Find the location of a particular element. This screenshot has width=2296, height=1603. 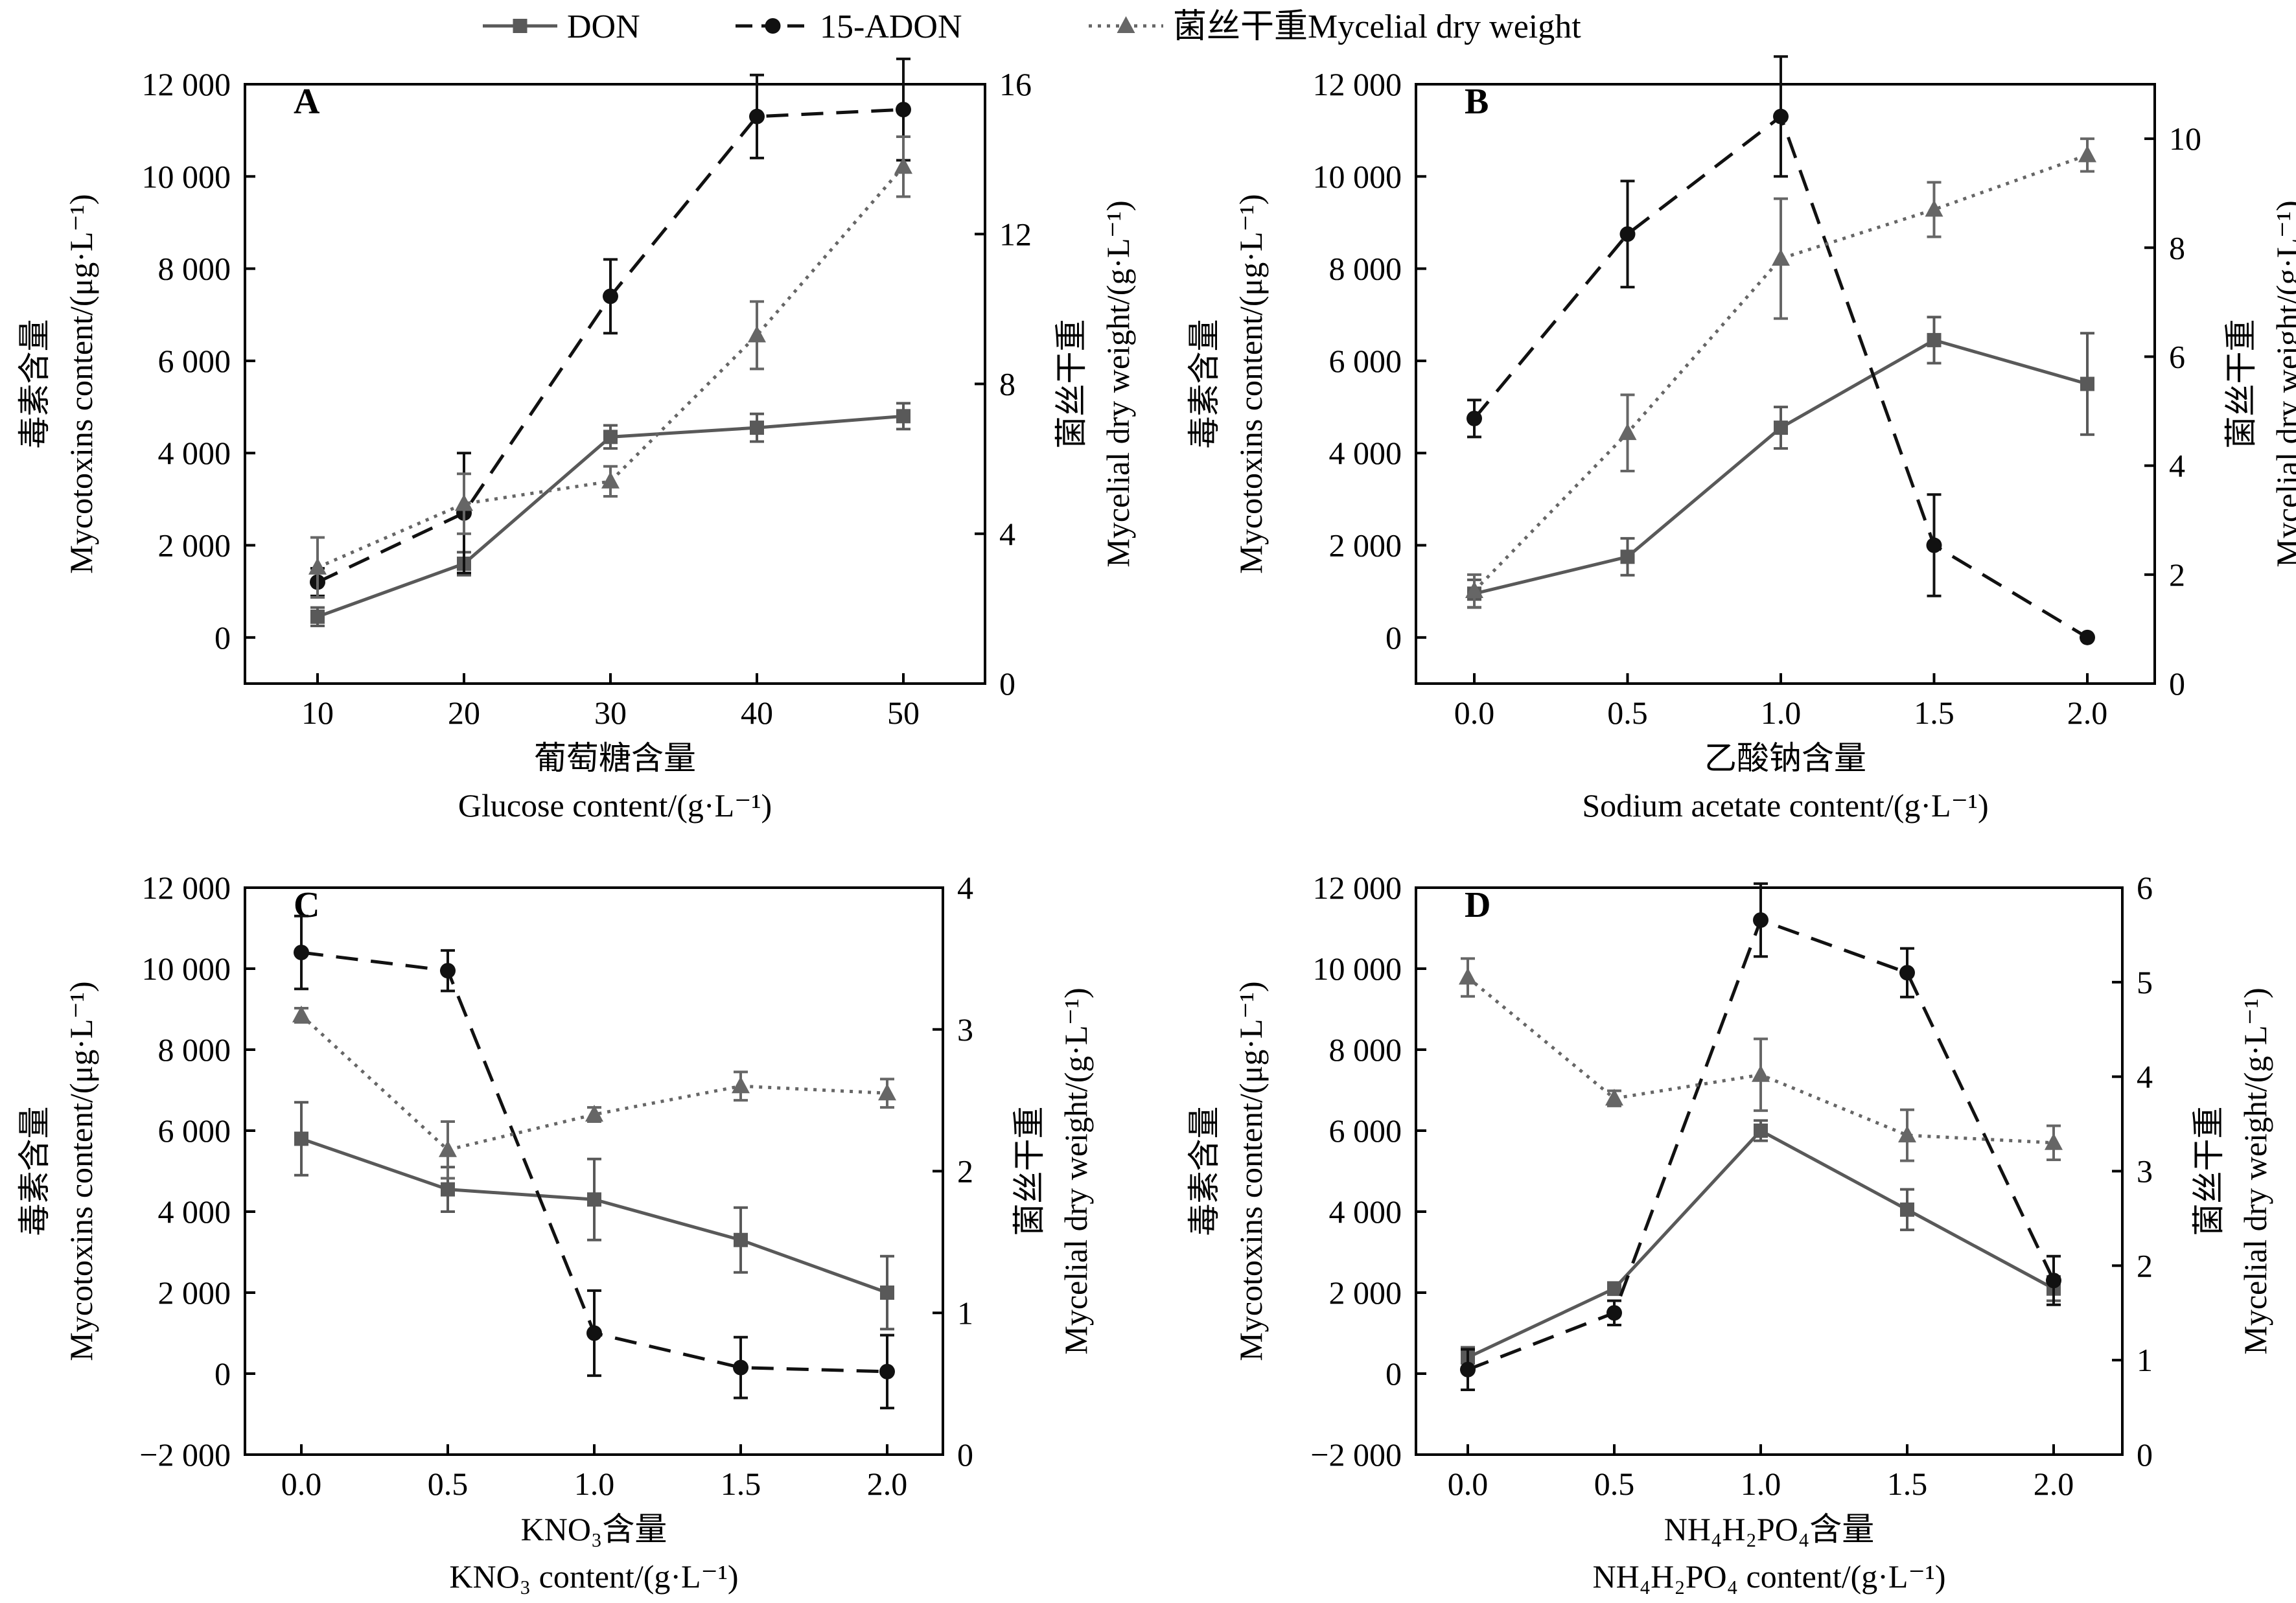

x-tick-label: 0.0 is located at coordinates (1468, 1484).